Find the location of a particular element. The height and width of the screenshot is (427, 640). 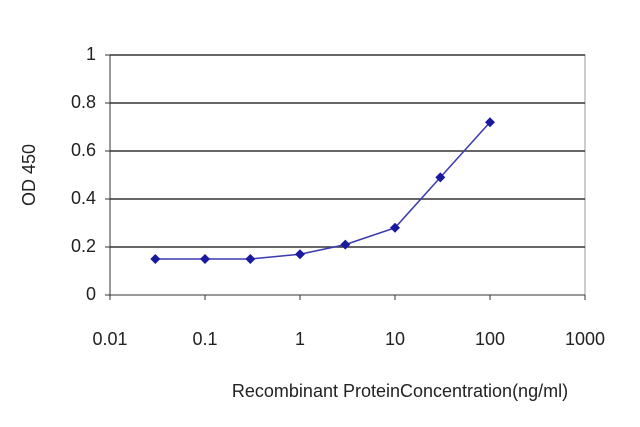

y-tick-label: 1 is located at coordinates (91, 54).